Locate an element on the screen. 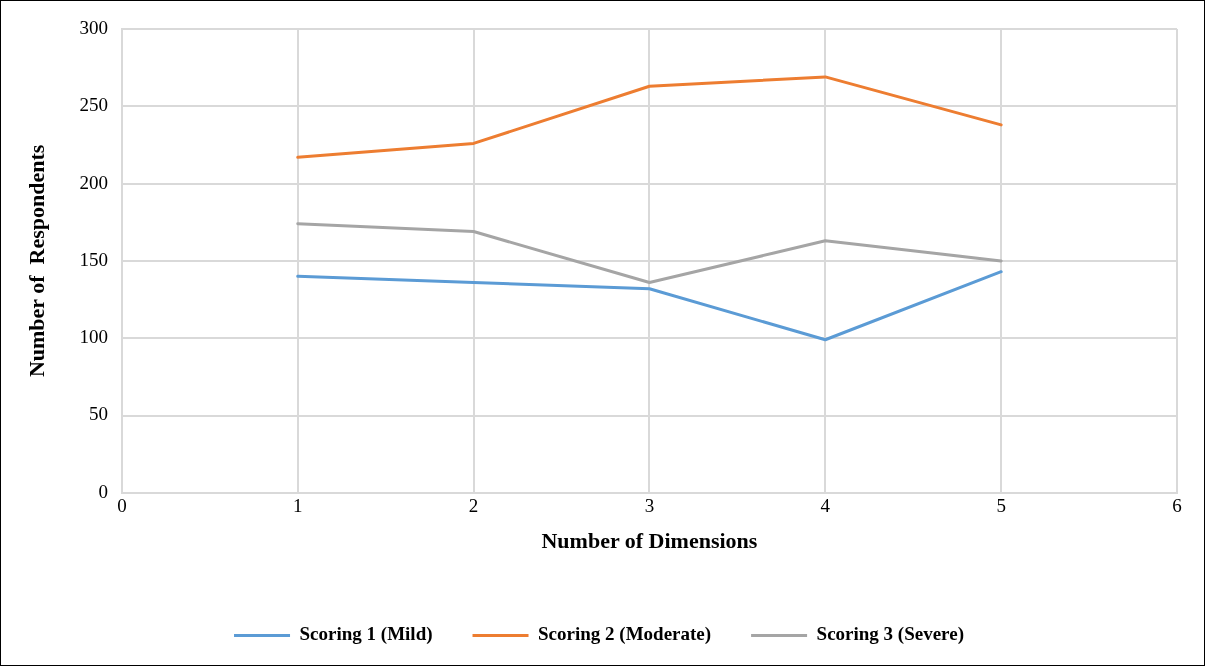  y-tick-label: 50 is located at coordinates (98, 414).